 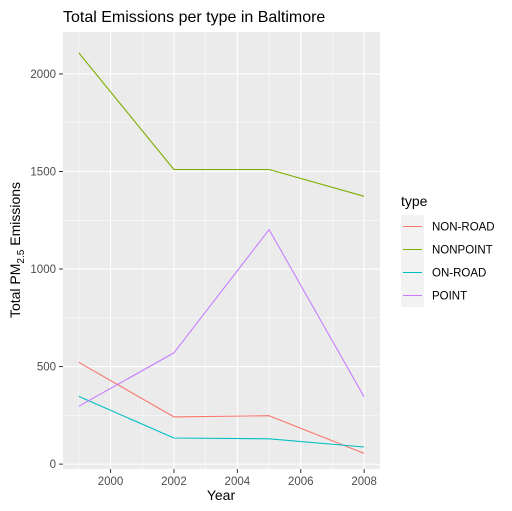 I want to click on legend-label: POINT, so click(x=449, y=297).